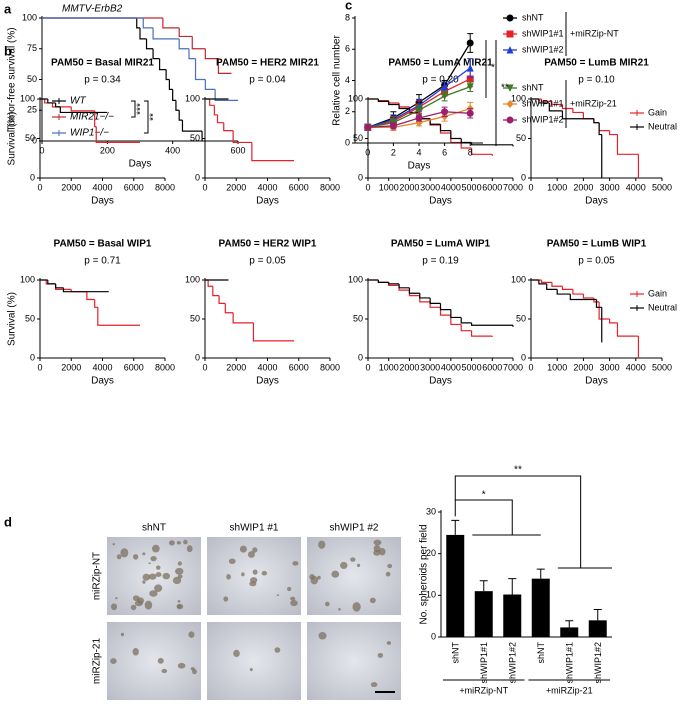 The width and height of the screenshot is (685, 707). Describe the element at coordinates (32, 79) in the screenshot. I see `y-tick-label: 50` at that location.